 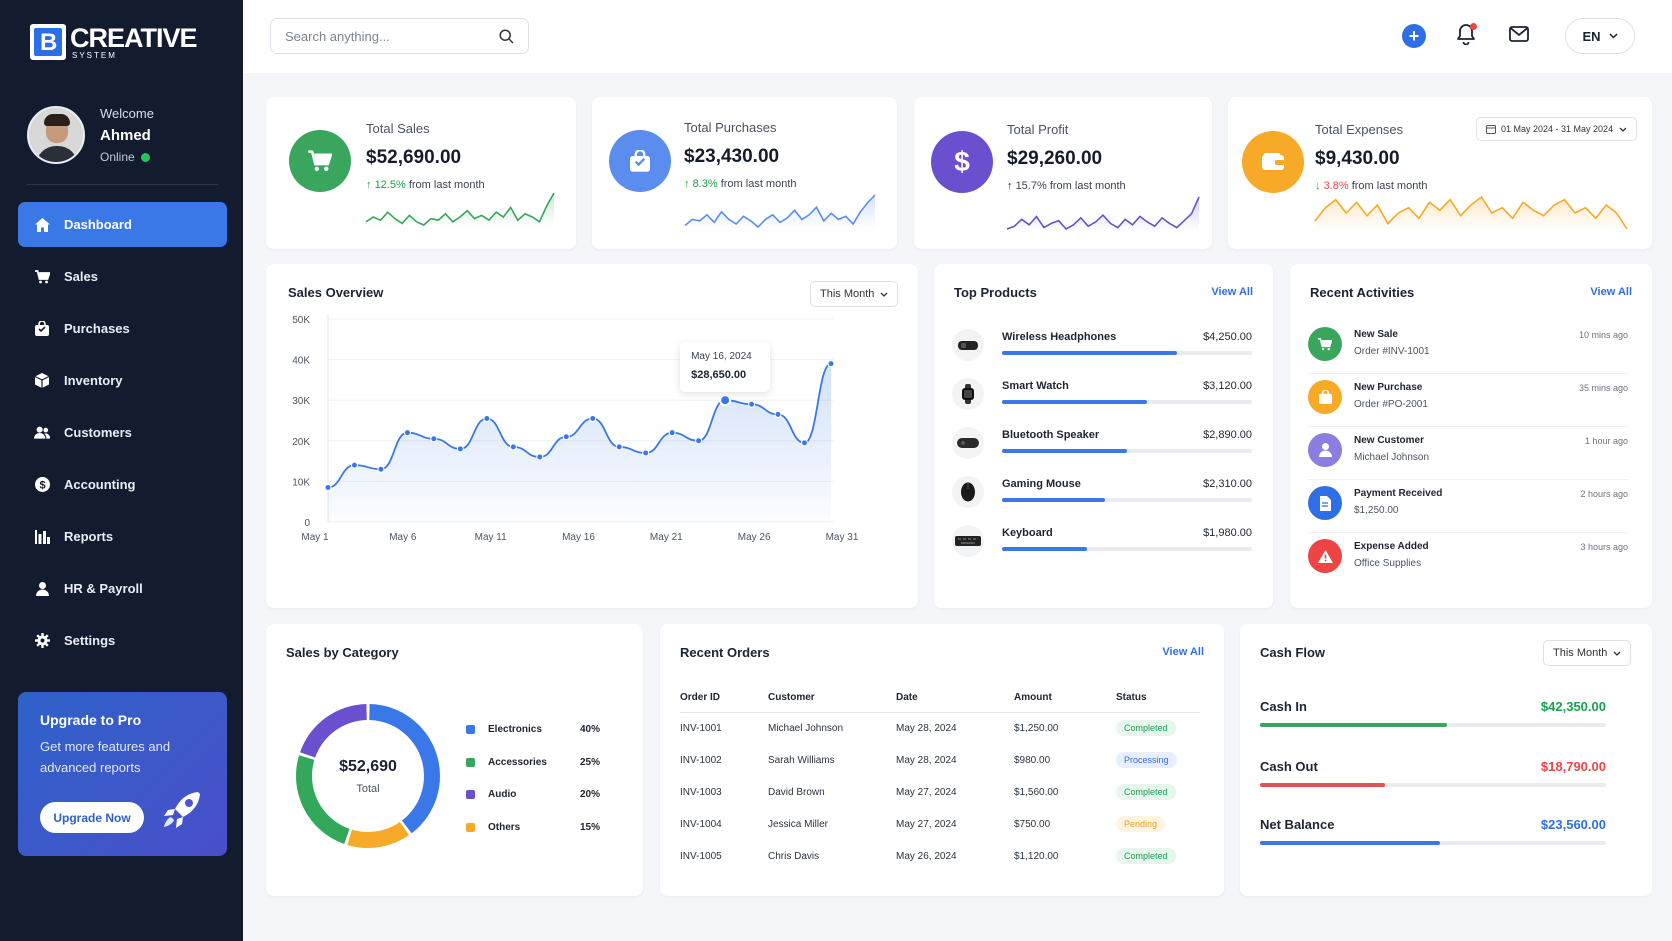 I want to click on sidebar-item-accounting: $ Accounting, so click(x=122, y=484).